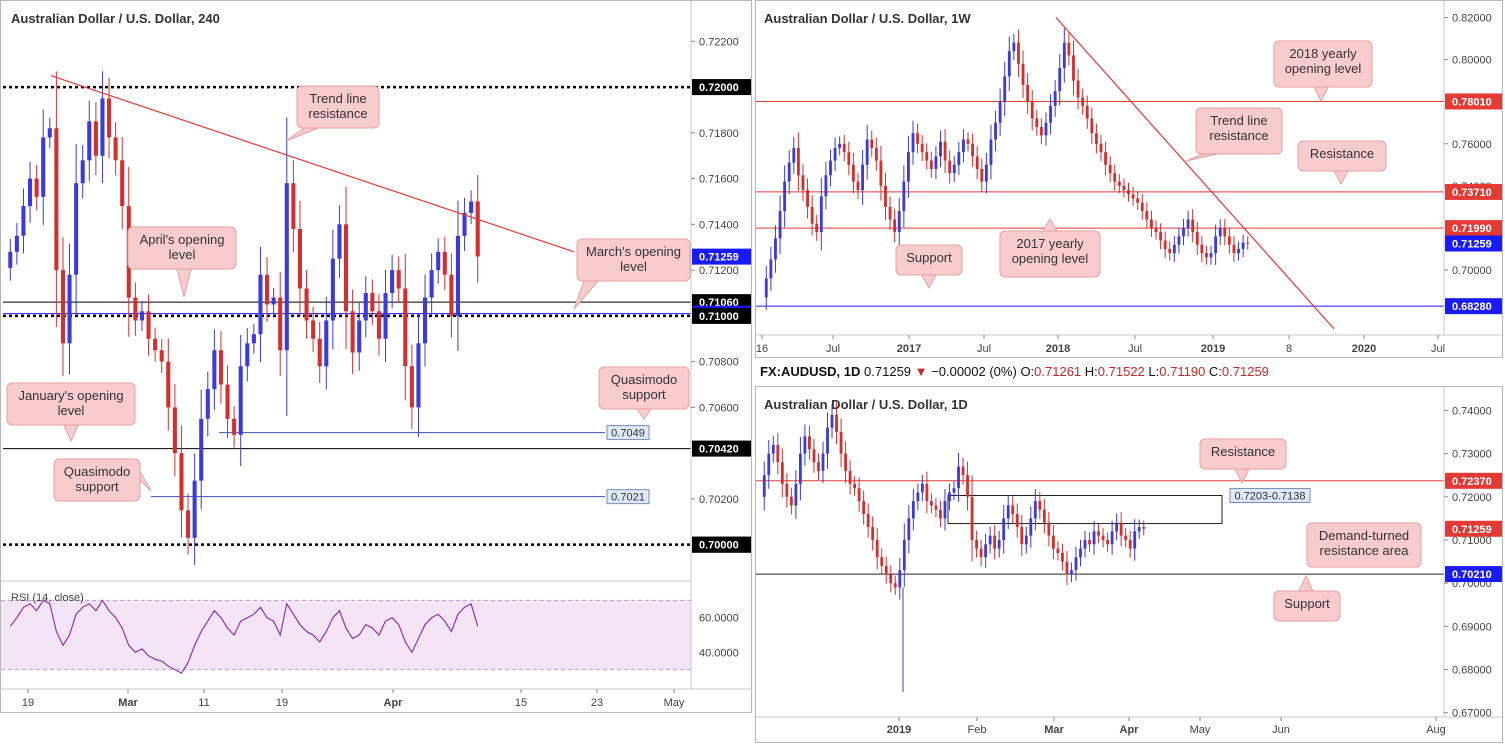 This screenshot has width=1505, height=745. Describe the element at coordinates (1238, 135) in the screenshot. I see `callout-trend-line-resistance-text: resistance` at that location.